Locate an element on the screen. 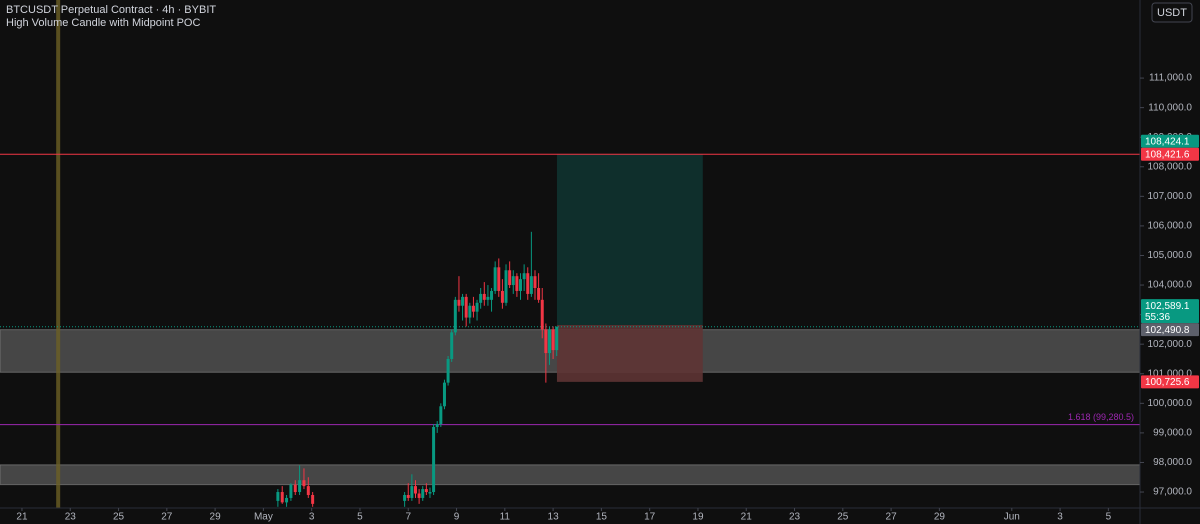  y-tick-label: 106,000.0 is located at coordinates (1170, 226).